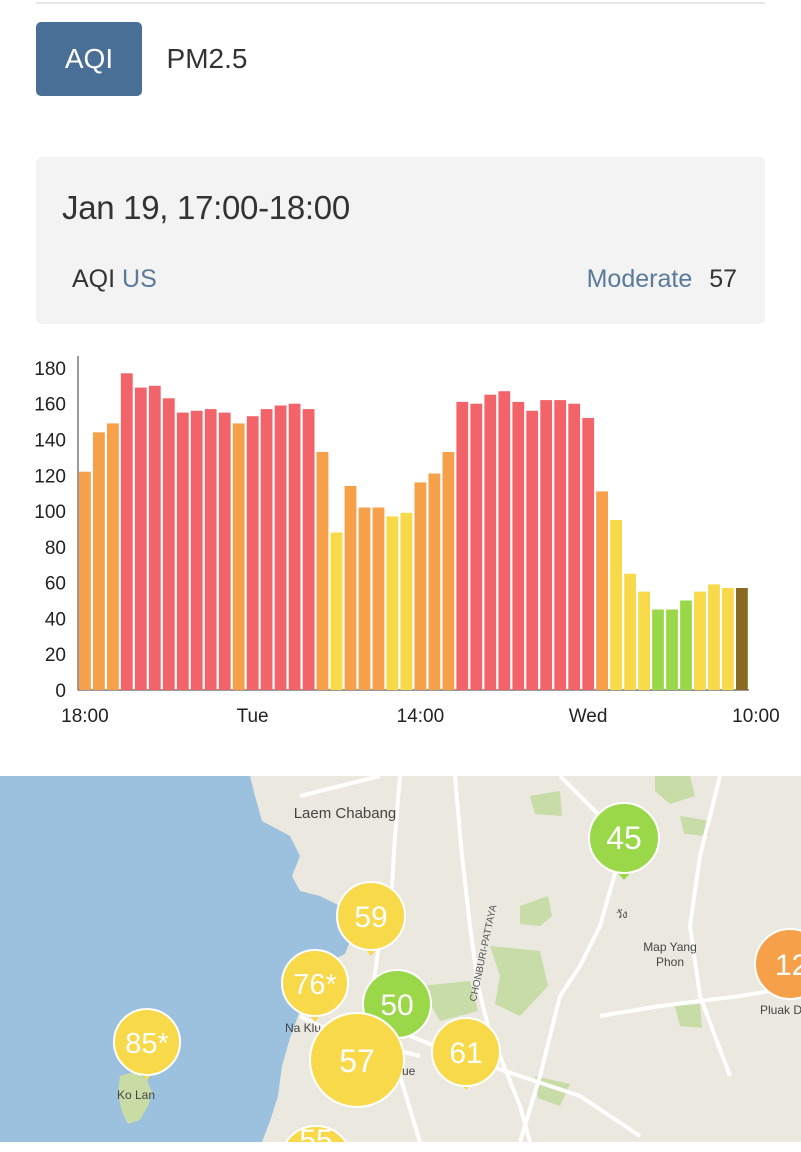 This screenshot has width=801, height=1152. What do you see at coordinates (421, 716) in the screenshot?
I see `x-tick-label: 14:00` at bounding box center [421, 716].